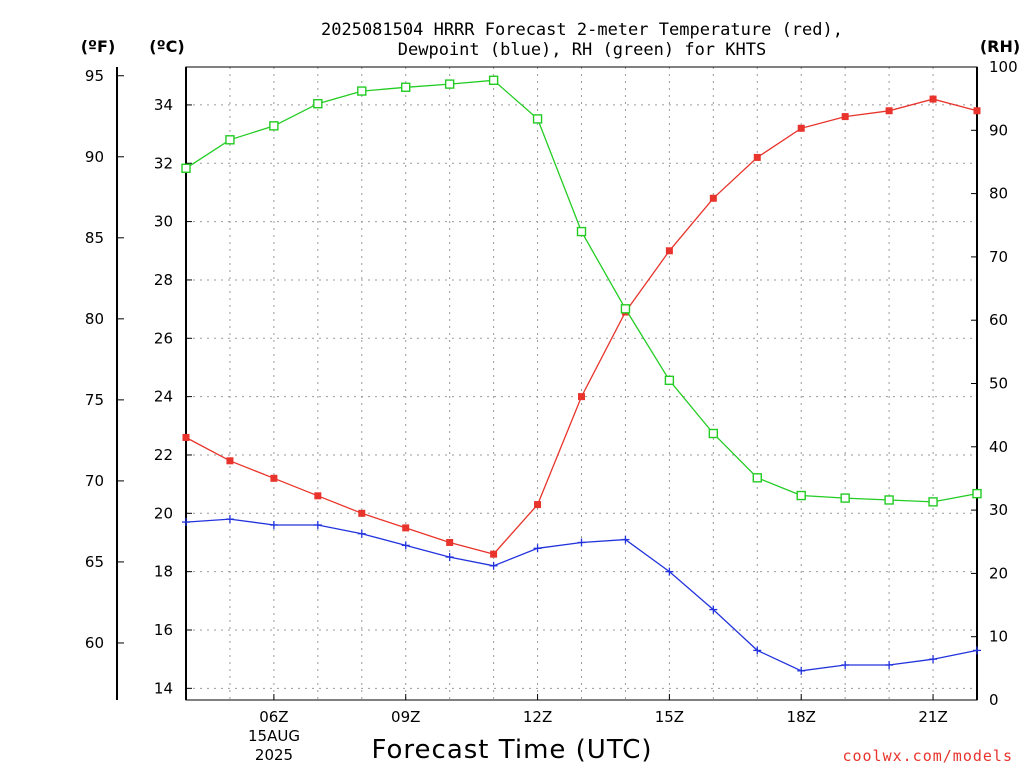 This screenshot has width=1024, height=768. What do you see at coordinates (163, 513) in the screenshot?
I see `celsius-tick-label: 20` at bounding box center [163, 513].